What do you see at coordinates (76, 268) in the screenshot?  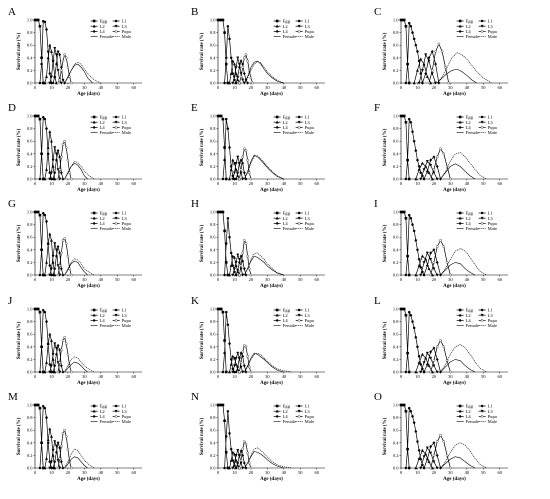 I see `series-line-female` at bounding box center [76, 268].